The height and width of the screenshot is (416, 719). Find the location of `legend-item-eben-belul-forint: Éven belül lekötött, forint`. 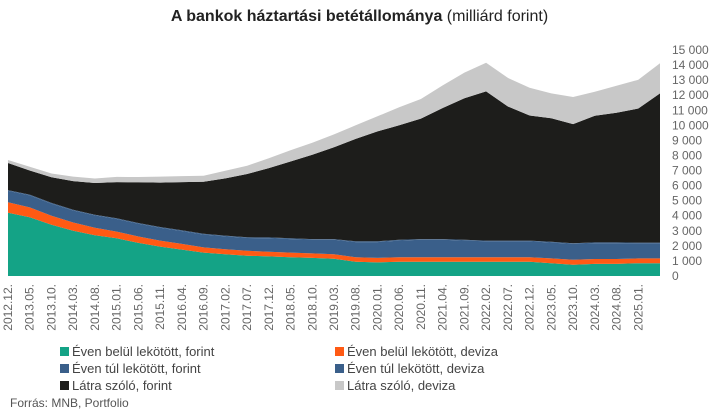

legend-item-eben-belul-forint: Éven belül lekötött, forint is located at coordinates (137, 351).